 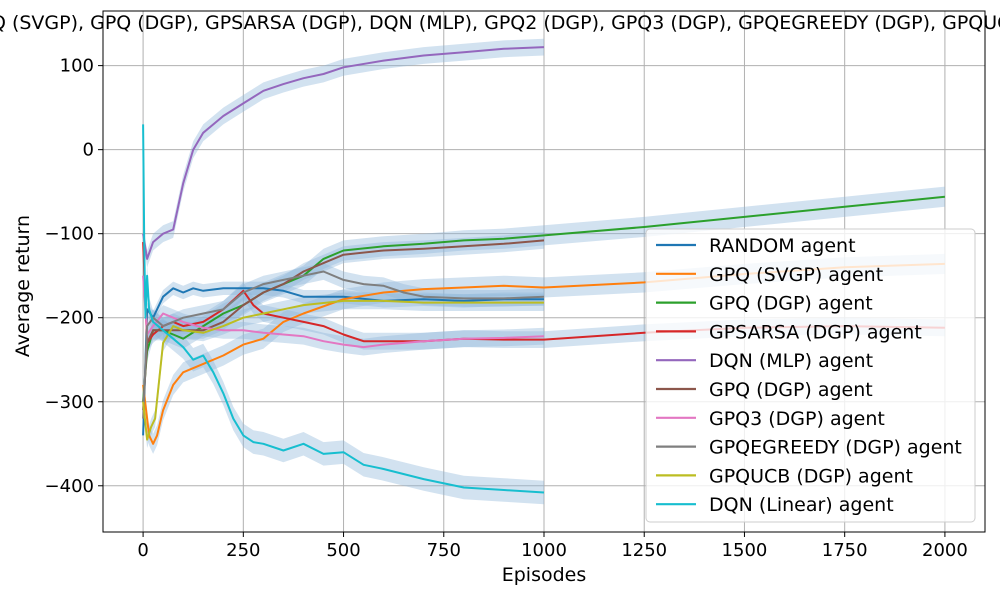 What do you see at coordinates (69, 402) in the screenshot?
I see `y-tick-label: −300` at bounding box center [69, 402].